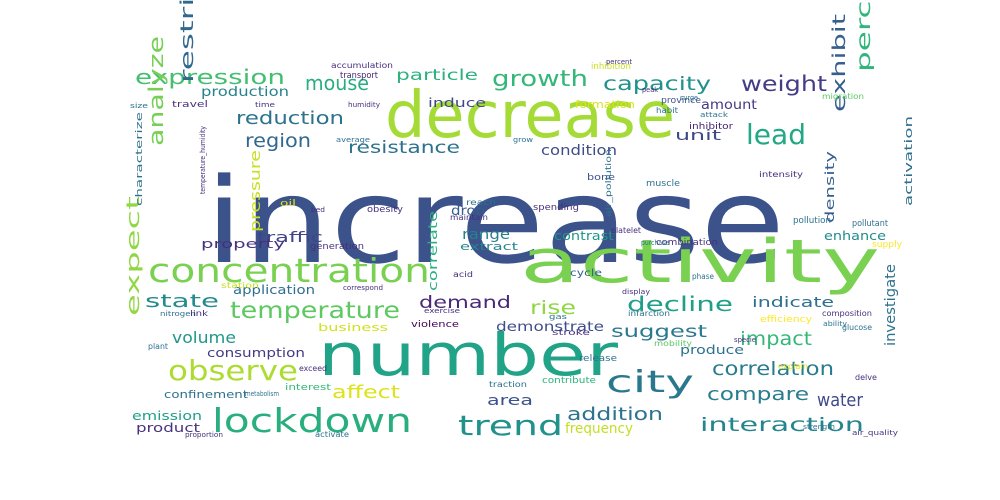 The image size is (1000, 500). Describe the element at coordinates (364, 105) in the screenshot. I see `cloud-word: humidity` at that location.